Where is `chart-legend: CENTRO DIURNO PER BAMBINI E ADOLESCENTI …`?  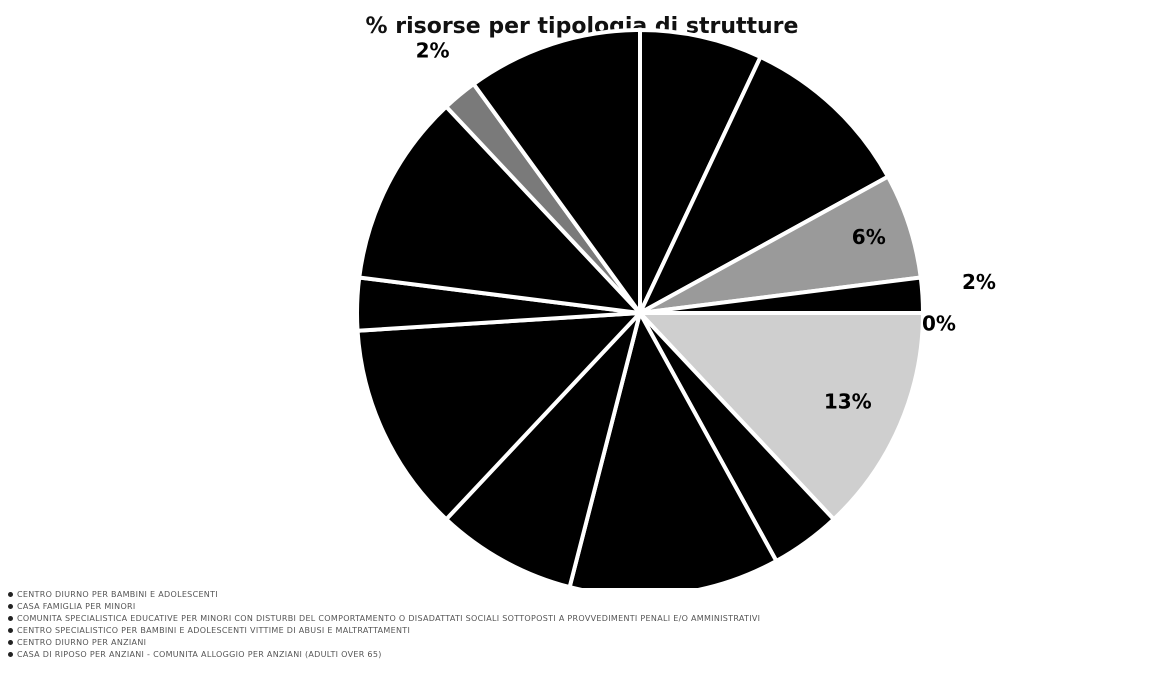 chart-legend: CENTRO DIURNO PER BAMBINI E ADOLESCENTI … is located at coordinates (583, 625).